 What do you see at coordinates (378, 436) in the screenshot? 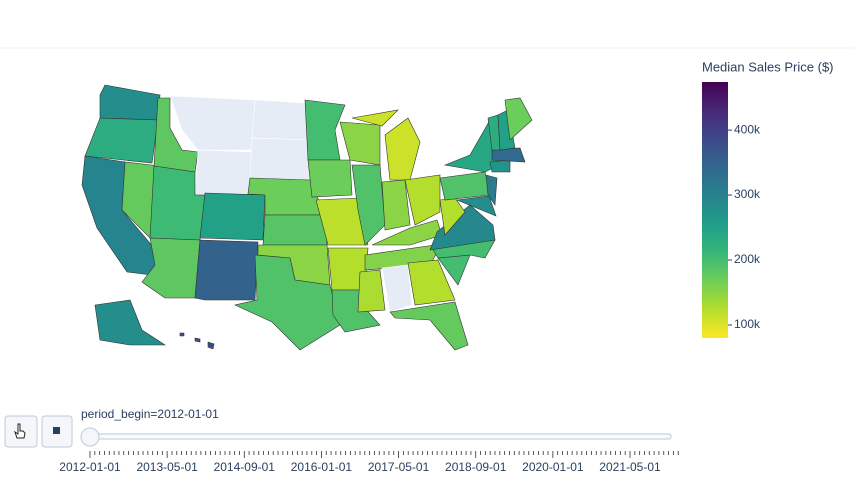
I see `slider-track` at bounding box center [378, 436].